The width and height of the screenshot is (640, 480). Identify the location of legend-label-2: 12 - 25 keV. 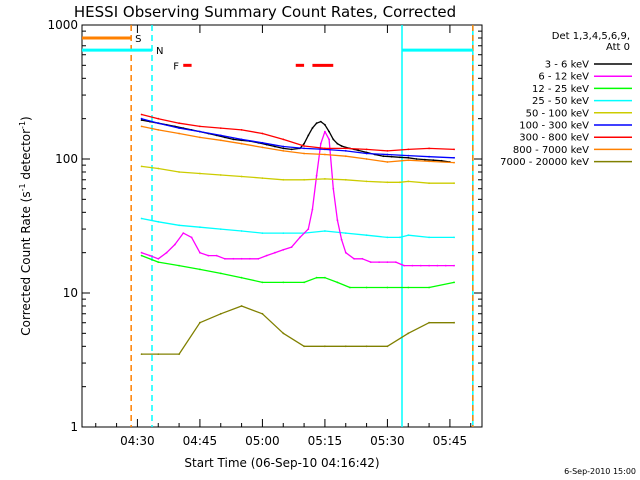
(560, 89).